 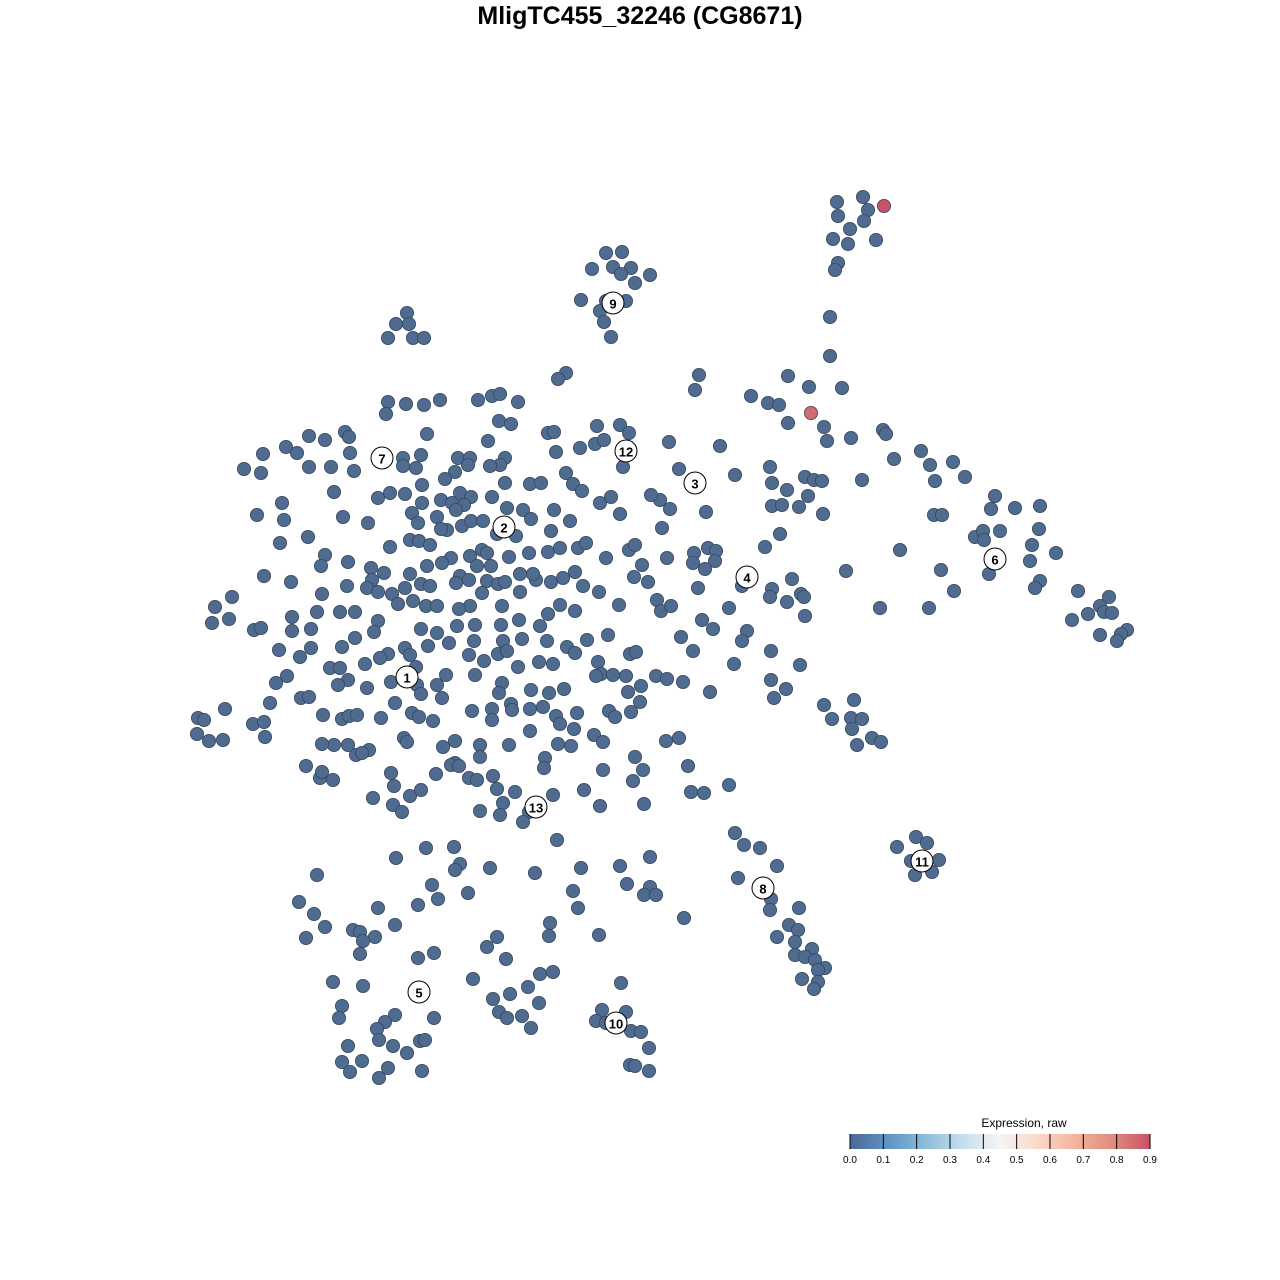 What do you see at coordinates (504, 527) in the screenshot?
I see `cluster-label: 2` at bounding box center [504, 527].